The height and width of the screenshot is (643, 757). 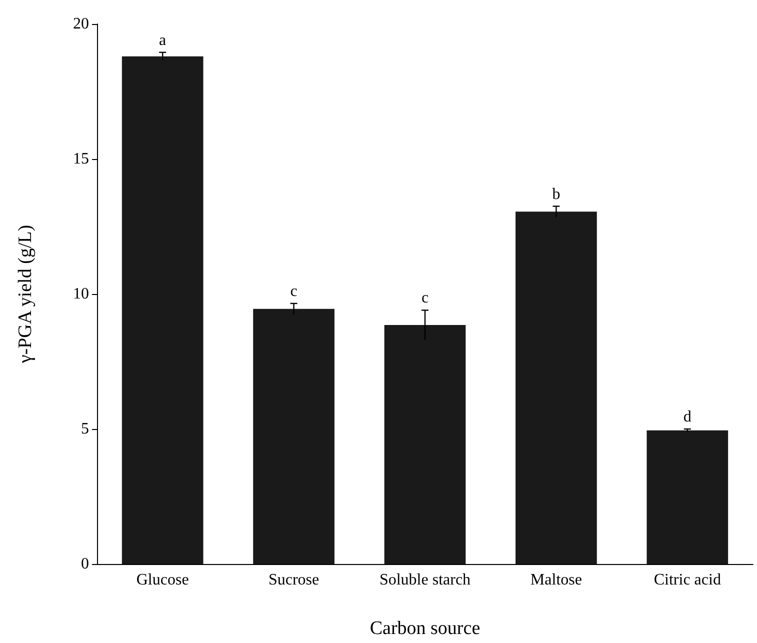 What do you see at coordinates (425, 628) in the screenshot?
I see `x-axis-title: Carbon source` at bounding box center [425, 628].